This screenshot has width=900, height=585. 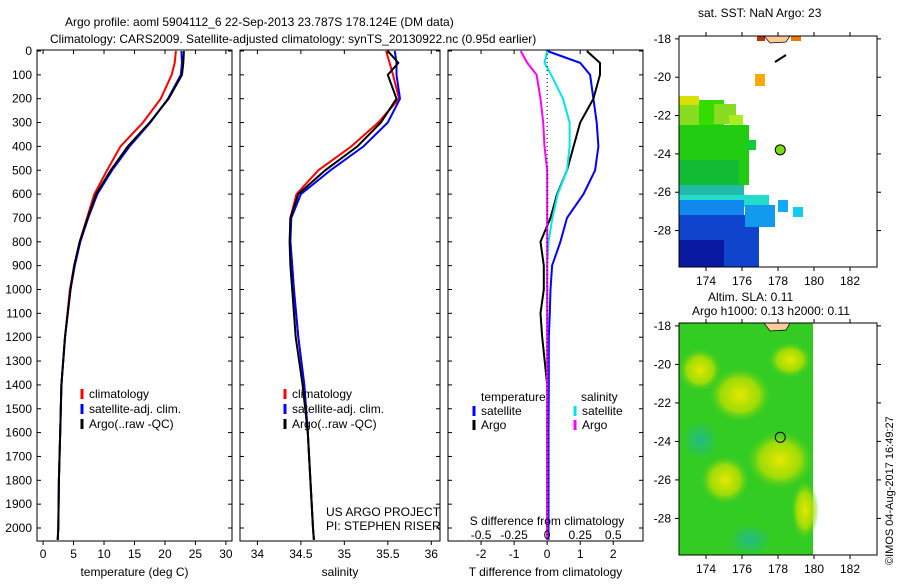 What do you see at coordinates (742, 569) in the screenshot?
I see `lon-tick-label: 176` at bounding box center [742, 569].